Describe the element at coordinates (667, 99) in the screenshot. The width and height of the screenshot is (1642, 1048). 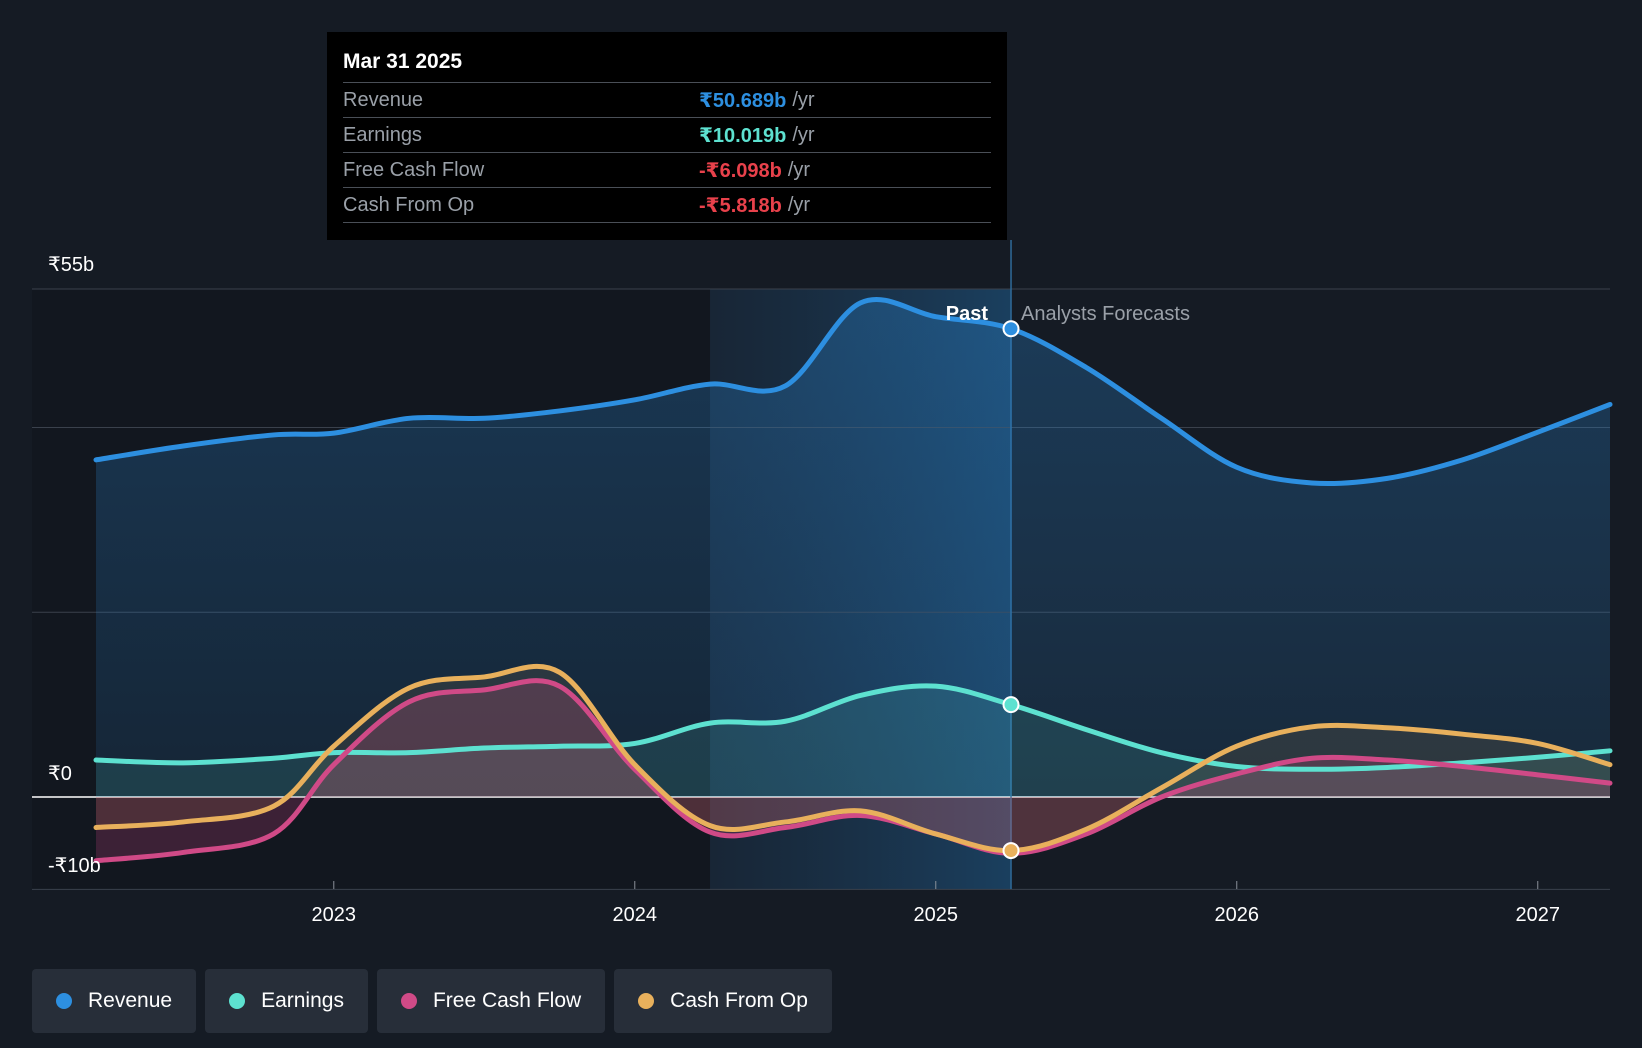
I see `tooltip-row: Revenue ₹50.689b/yr` at that location.